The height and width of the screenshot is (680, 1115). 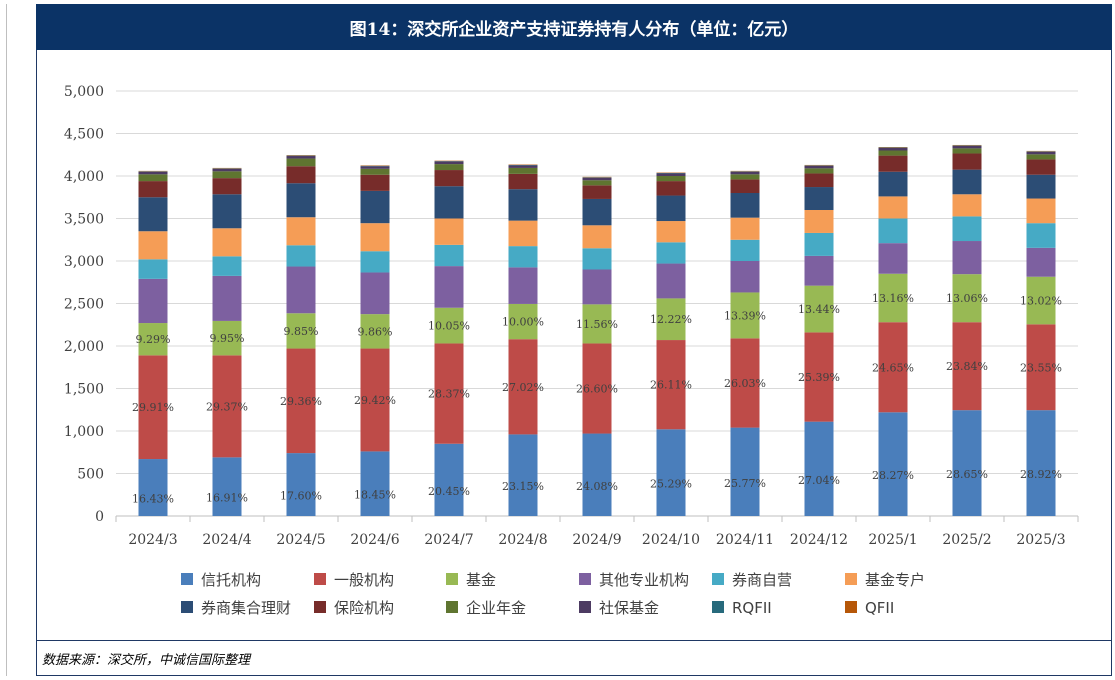 What do you see at coordinates (364, 580) in the screenshot?
I see `legend-label: 一般机构` at bounding box center [364, 580].